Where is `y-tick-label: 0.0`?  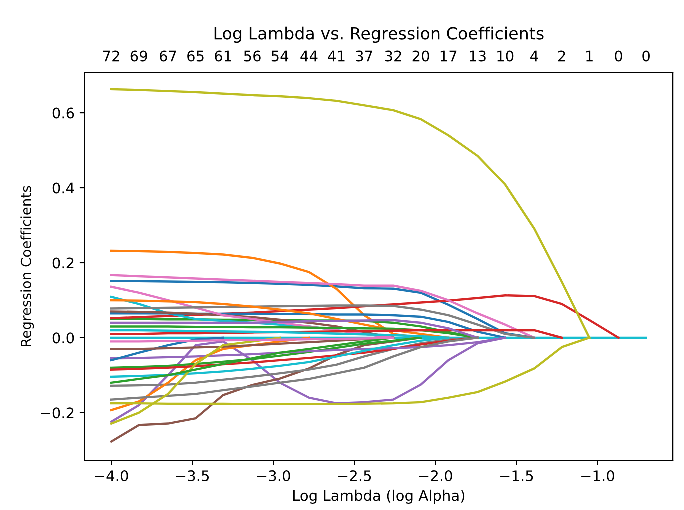 y-tick-label: 0.0 is located at coordinates (63, 338).